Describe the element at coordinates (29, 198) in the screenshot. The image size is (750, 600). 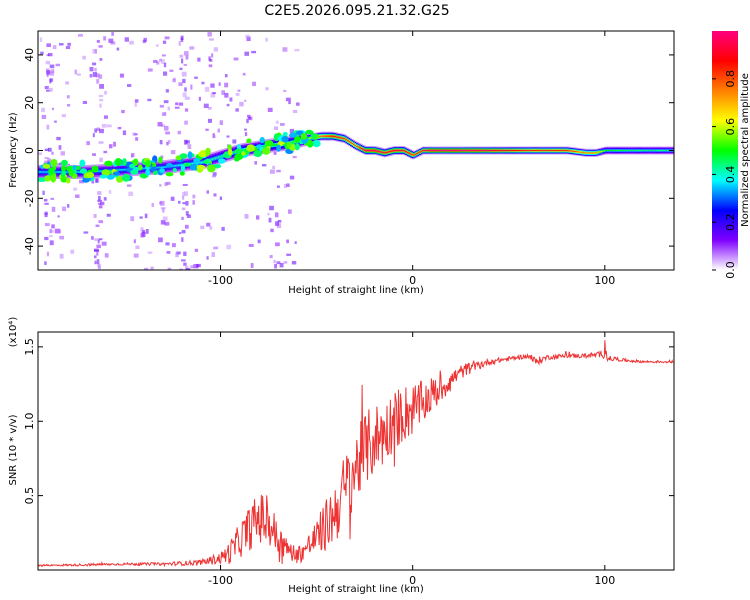
I see `spectrogram-ytick-label: -20` at that location.